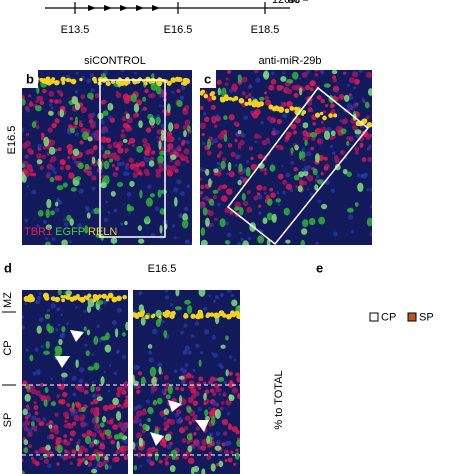 The width and height of the screenshot is (474, 474). Describe the element at coordinates (279, 399) in the screenshot. I see `y-axis-label: % to TOTAL` at that location.